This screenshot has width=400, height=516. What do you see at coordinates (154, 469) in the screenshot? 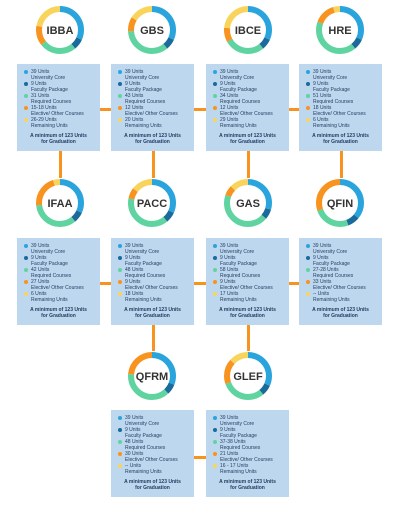
I see `unit-item-remaining: -- Units Remaining Units` at bounding box center [154, 469].